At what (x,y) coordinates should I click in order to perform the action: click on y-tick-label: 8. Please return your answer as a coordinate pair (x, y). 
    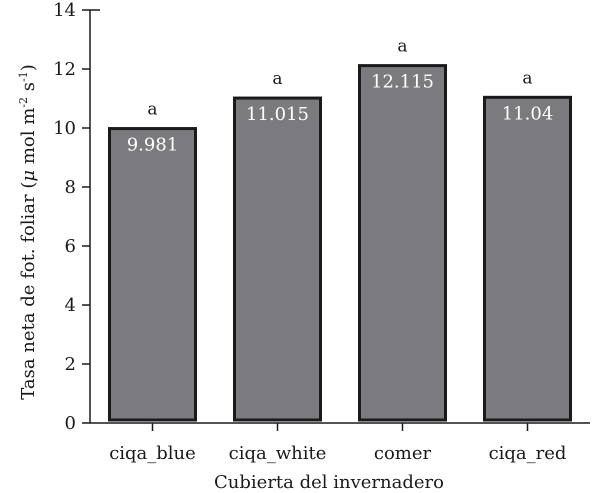
    Looking at the image, I should click on (70, 187).